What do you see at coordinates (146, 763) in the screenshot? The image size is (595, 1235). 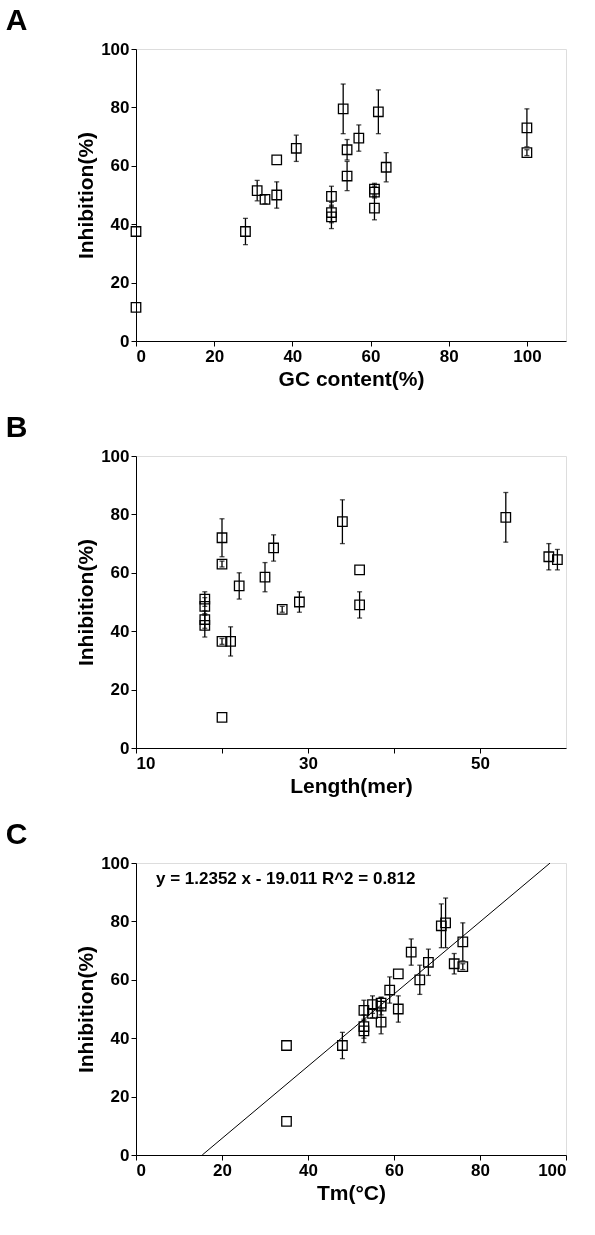 I see `x-tick-label: 10` at bounding box center [146, 763].